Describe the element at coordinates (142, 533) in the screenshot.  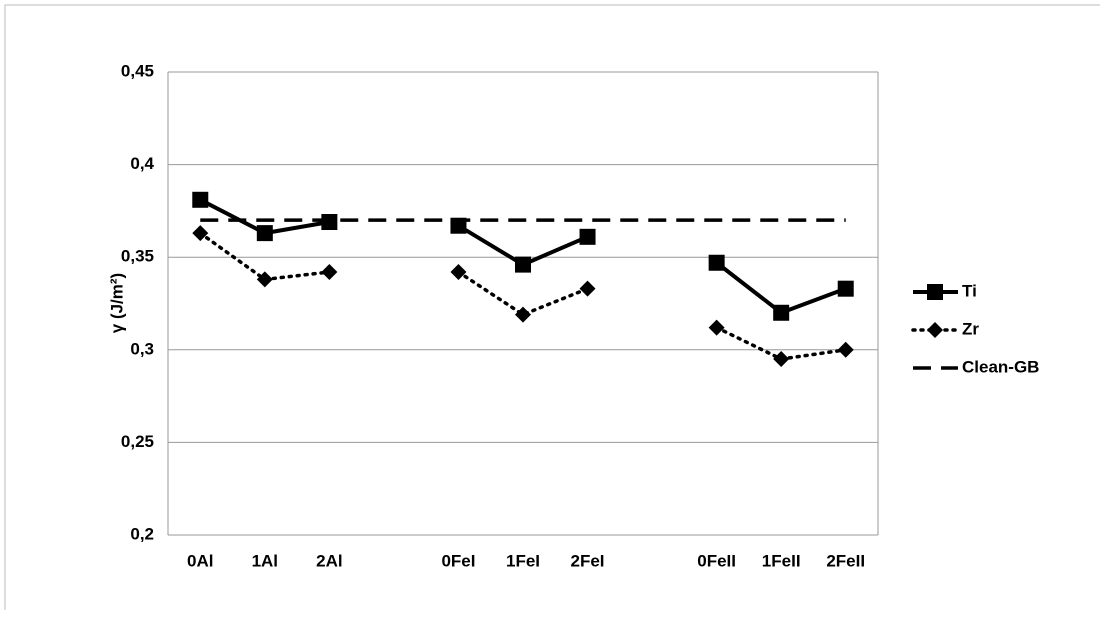
I see `y-tick-label: 0,2` at that location.